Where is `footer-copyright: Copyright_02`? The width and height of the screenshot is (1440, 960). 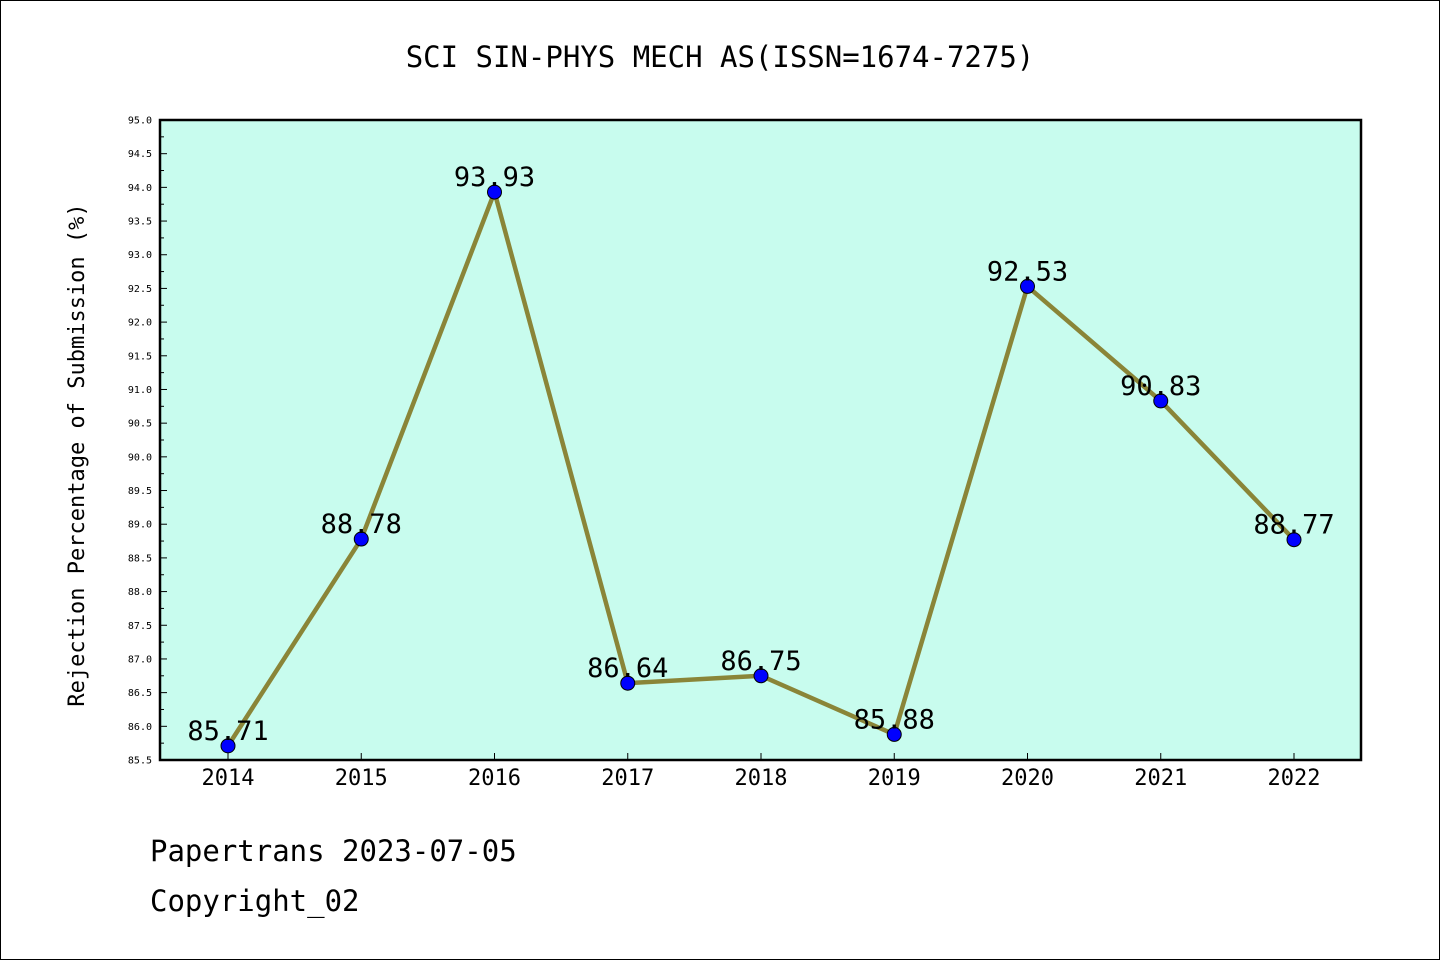 footer-copyright: Copyright_02 is located at coordinates (255, 901).